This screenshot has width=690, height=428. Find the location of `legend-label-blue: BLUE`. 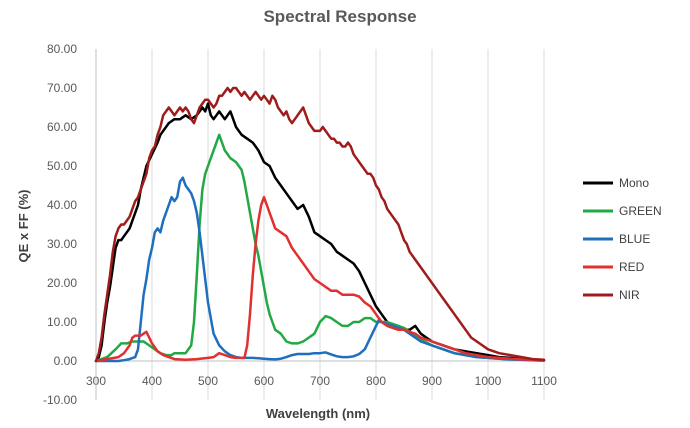

legend-label-blue: BLUE is located at coordinates (634, 239).